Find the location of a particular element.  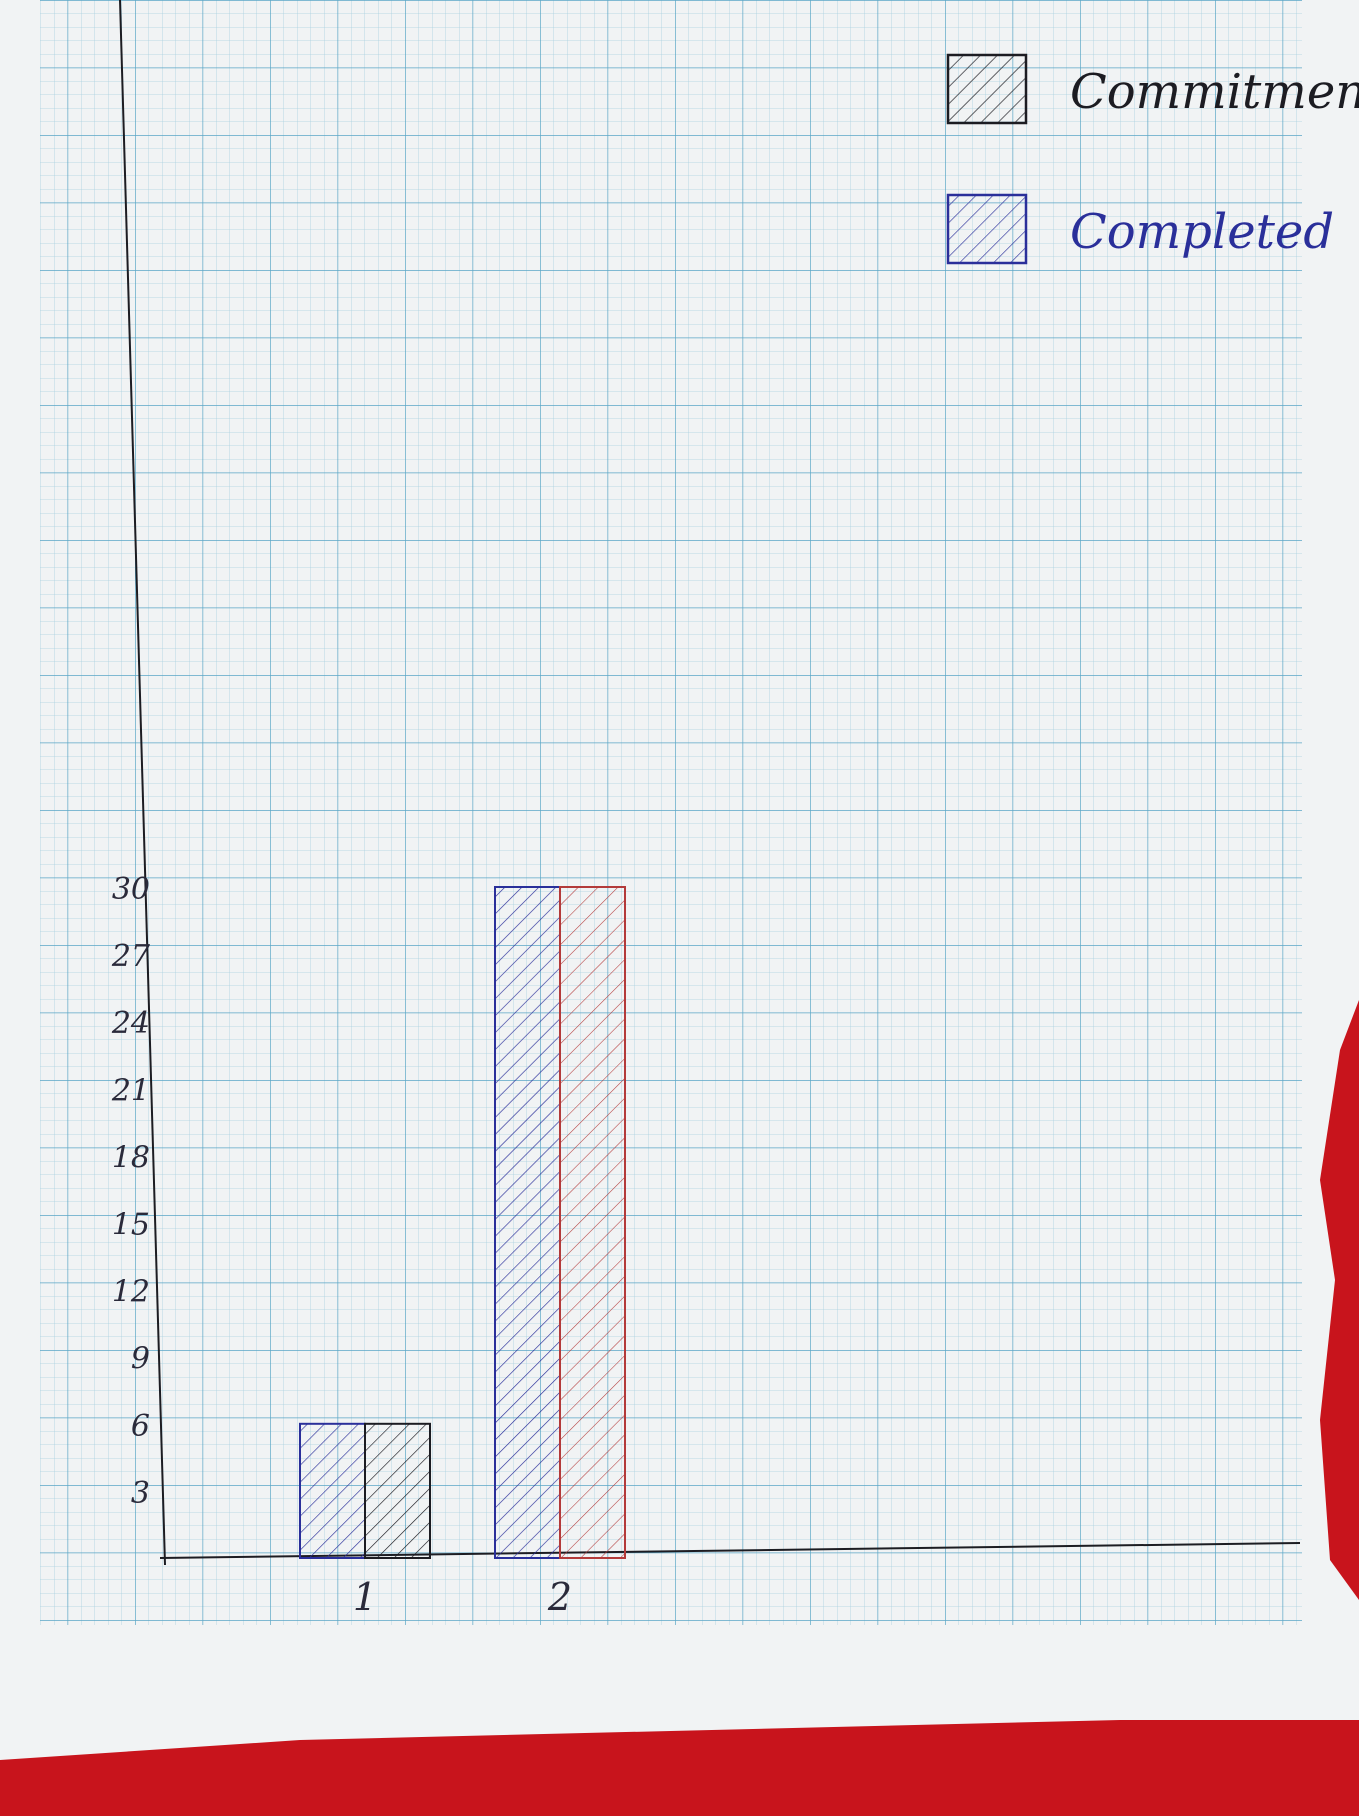

y-axis-line is located at coordinates (142, 783).